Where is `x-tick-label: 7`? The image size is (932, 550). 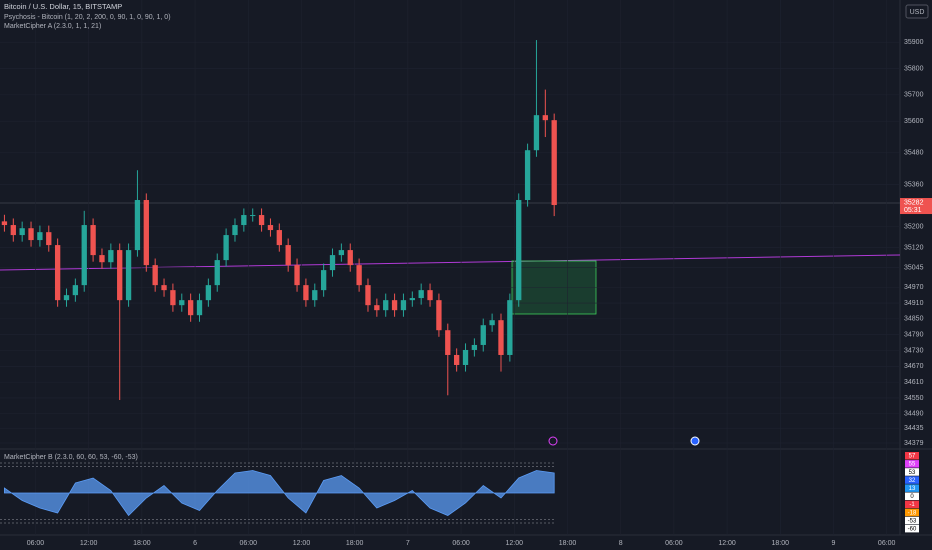
x-tick-label: 7 is located at coordinates (408, 543).